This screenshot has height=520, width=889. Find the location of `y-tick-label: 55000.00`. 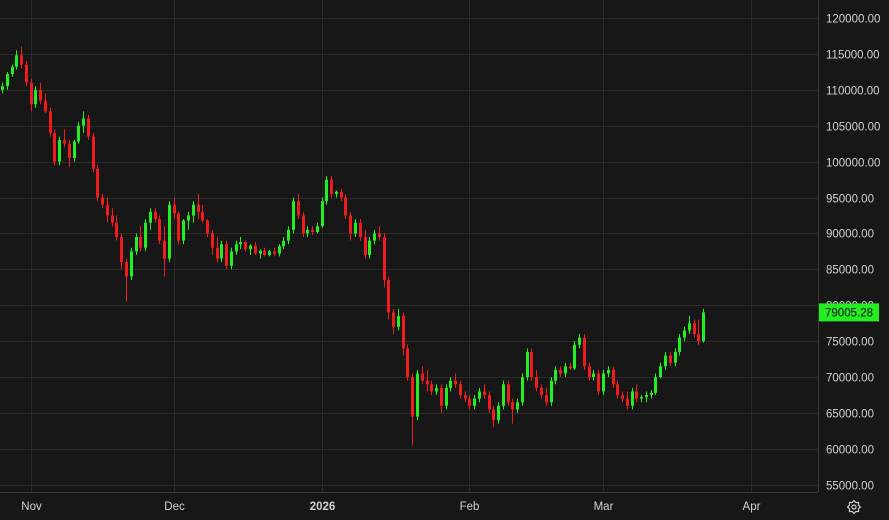

y-tick-label: 55000.00 is located at coordinates (850, 487).